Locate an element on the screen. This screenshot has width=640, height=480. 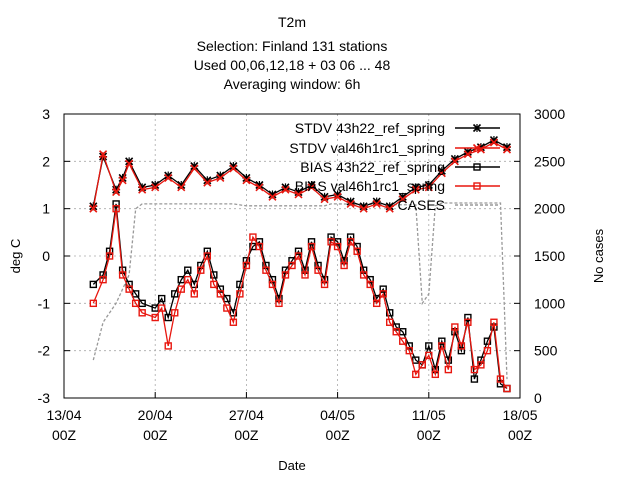
title-line-4: Averaging window: 6h is located at coordinates (292, 84).